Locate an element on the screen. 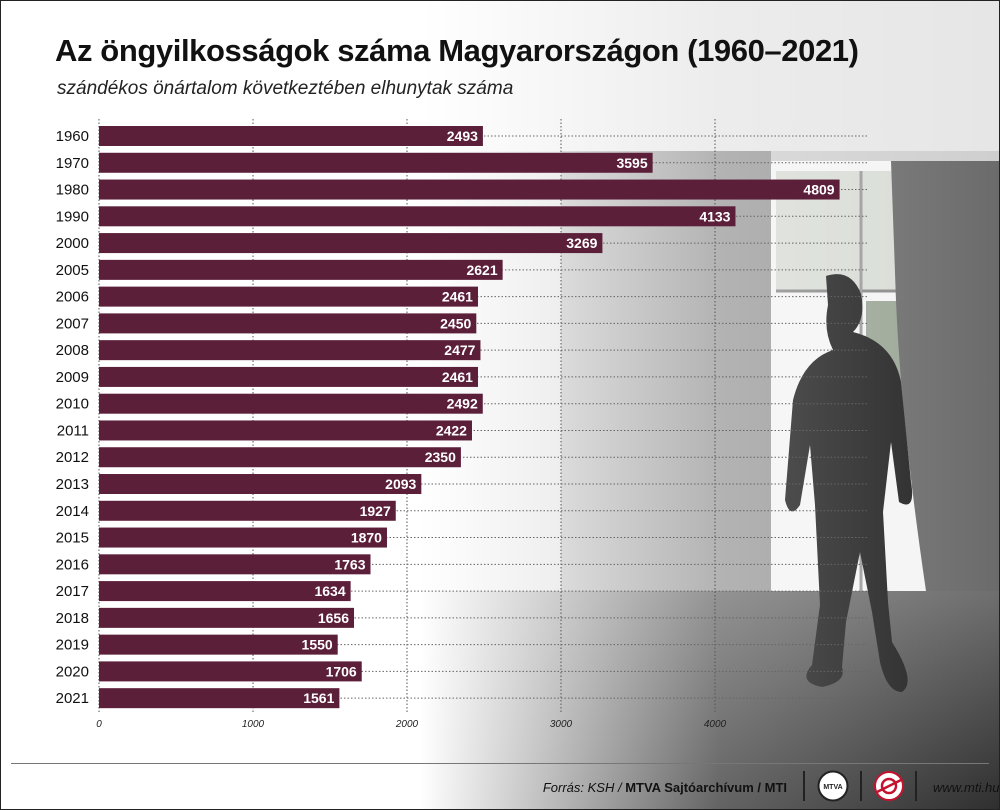 This screenshot has height=810, width=1000. category-label-1970: 1970 is located at coordinates (72, 163).